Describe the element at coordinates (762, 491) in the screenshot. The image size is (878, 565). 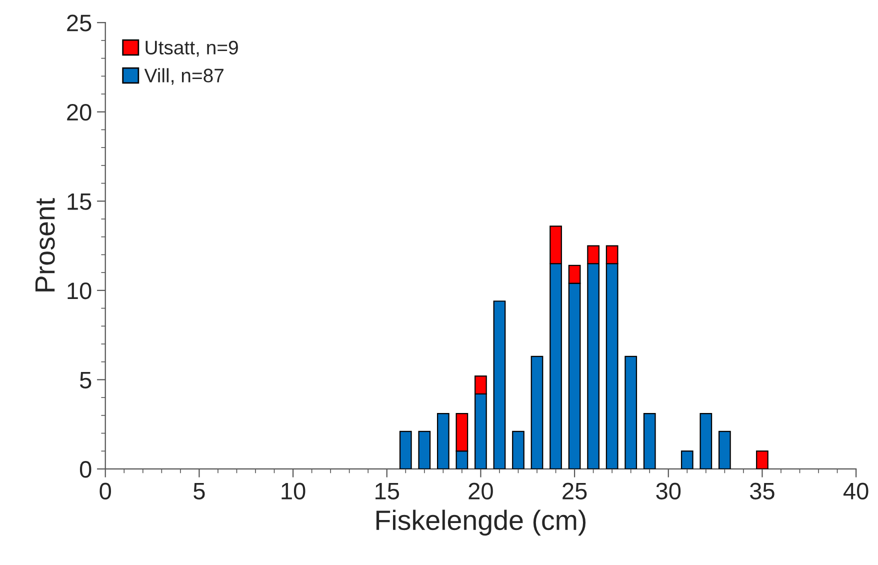
I see `x-tick-label: 35` at that location.